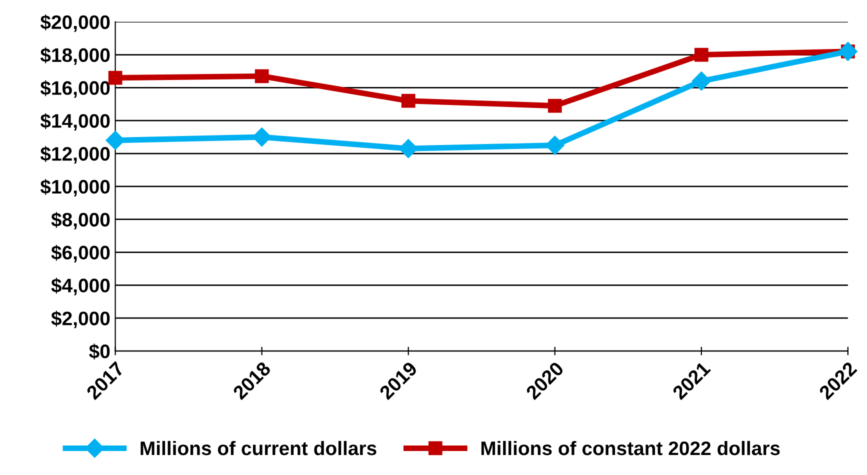 The width and height of the screenshot is (867, 475). What do you see at coordinates (630, 448) in the screenshot?
I see `legend-label: Millions of constant 2022 dollars` at bounding box center [630, 448].